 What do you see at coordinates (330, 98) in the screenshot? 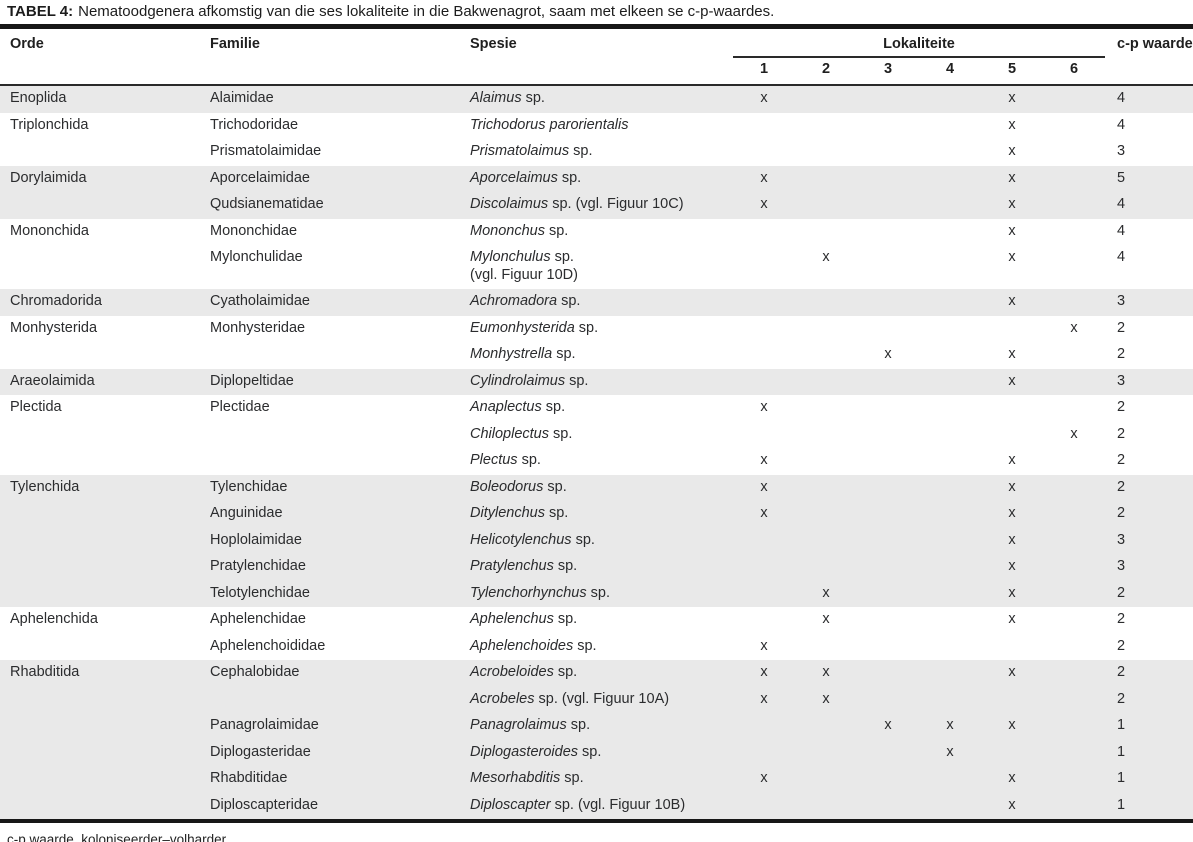
I see `familie-cell: Alaimidae` at bounding box center [330, 98].